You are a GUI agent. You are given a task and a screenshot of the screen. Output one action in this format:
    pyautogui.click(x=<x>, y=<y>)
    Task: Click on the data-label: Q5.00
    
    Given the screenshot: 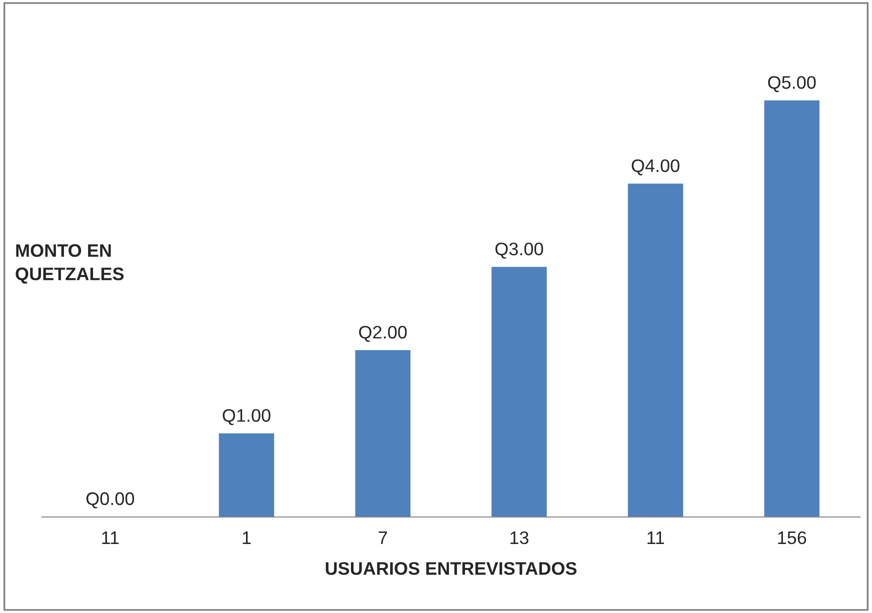 What is the action you would take?
    pyautogui.click(x=792, y=84)
    